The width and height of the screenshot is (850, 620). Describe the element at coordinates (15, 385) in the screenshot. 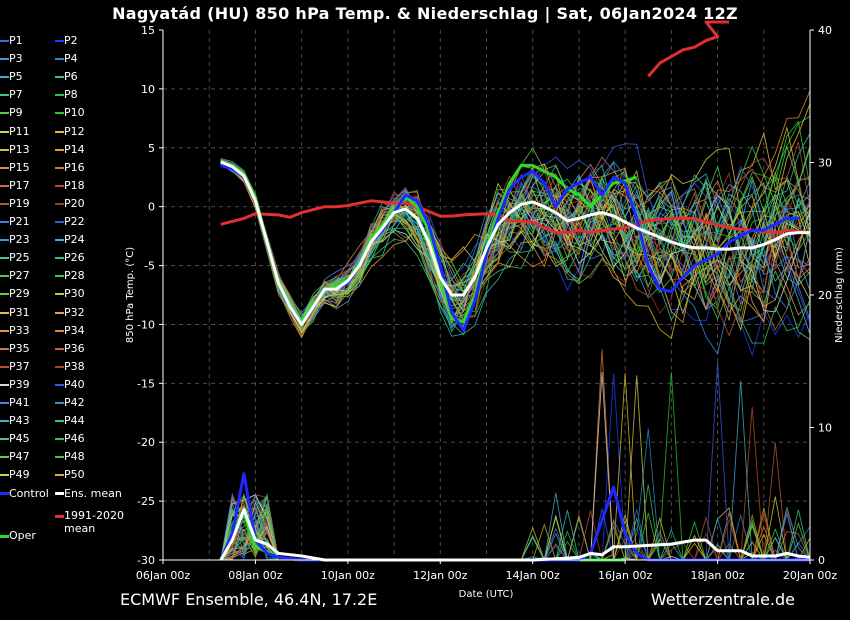

I see `legend-item: P39` at that location.